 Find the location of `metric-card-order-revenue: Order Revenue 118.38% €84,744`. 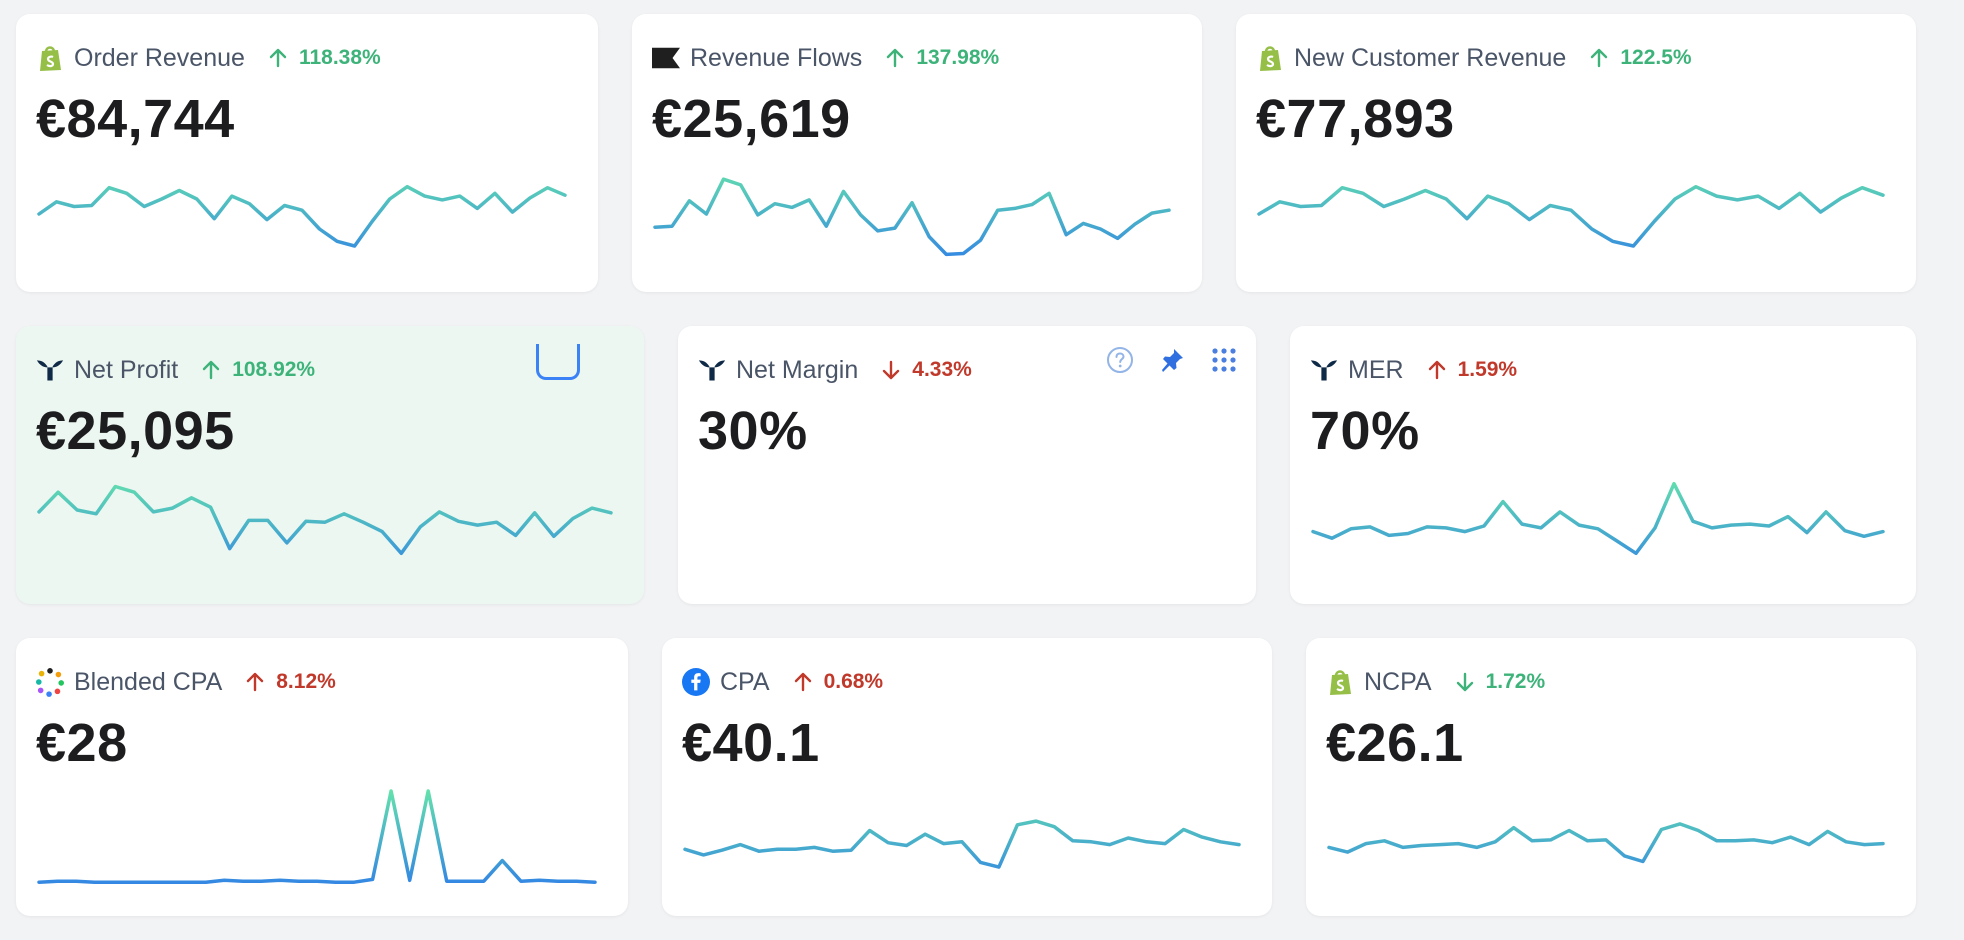

metric-card-order-revenue: Order Revenue 118.38% €84,744 is located at coordinates (307, 153).